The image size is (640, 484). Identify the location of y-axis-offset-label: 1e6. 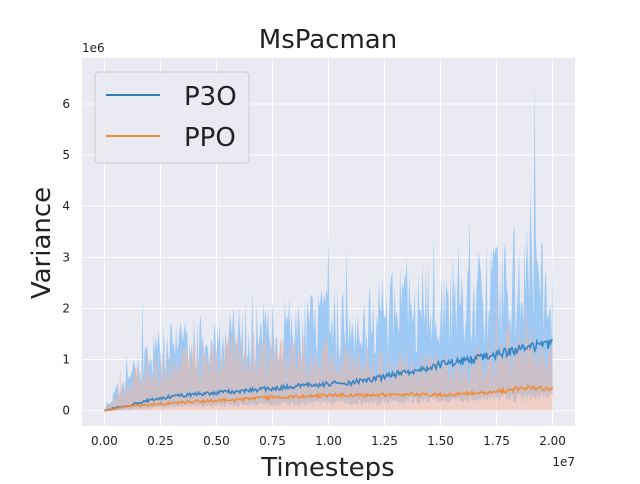
(93, 48).